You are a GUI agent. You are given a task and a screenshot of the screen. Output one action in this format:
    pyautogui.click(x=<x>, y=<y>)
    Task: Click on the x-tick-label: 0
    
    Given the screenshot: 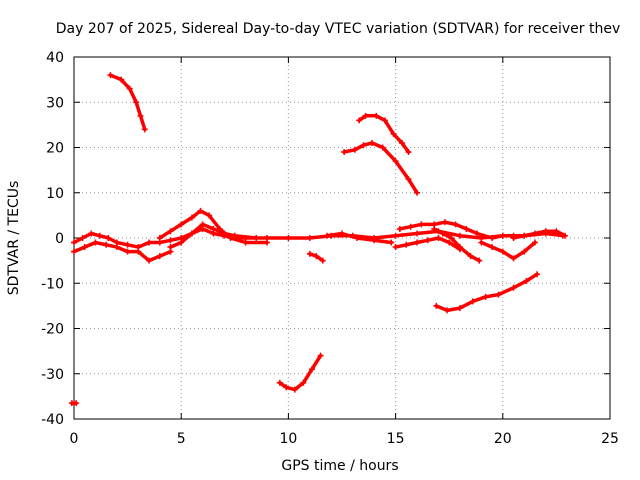 What is the action you would take?
    pyautogui.click(x=74, y=439)
    